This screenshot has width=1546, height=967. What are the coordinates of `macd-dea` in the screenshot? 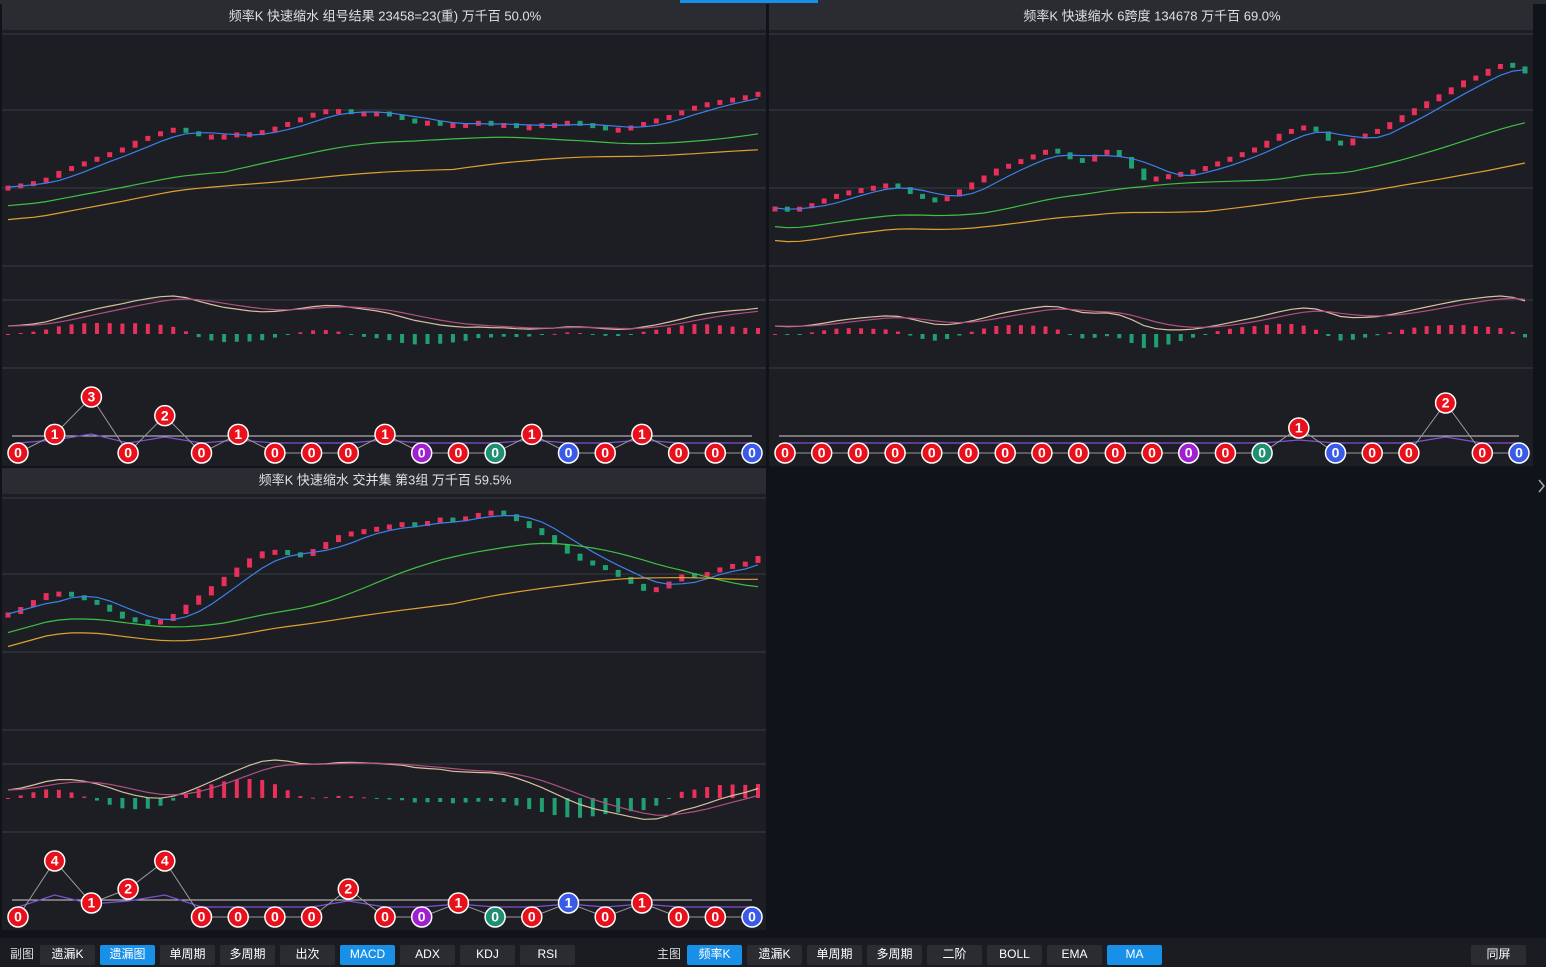 It's located at (383, 314).